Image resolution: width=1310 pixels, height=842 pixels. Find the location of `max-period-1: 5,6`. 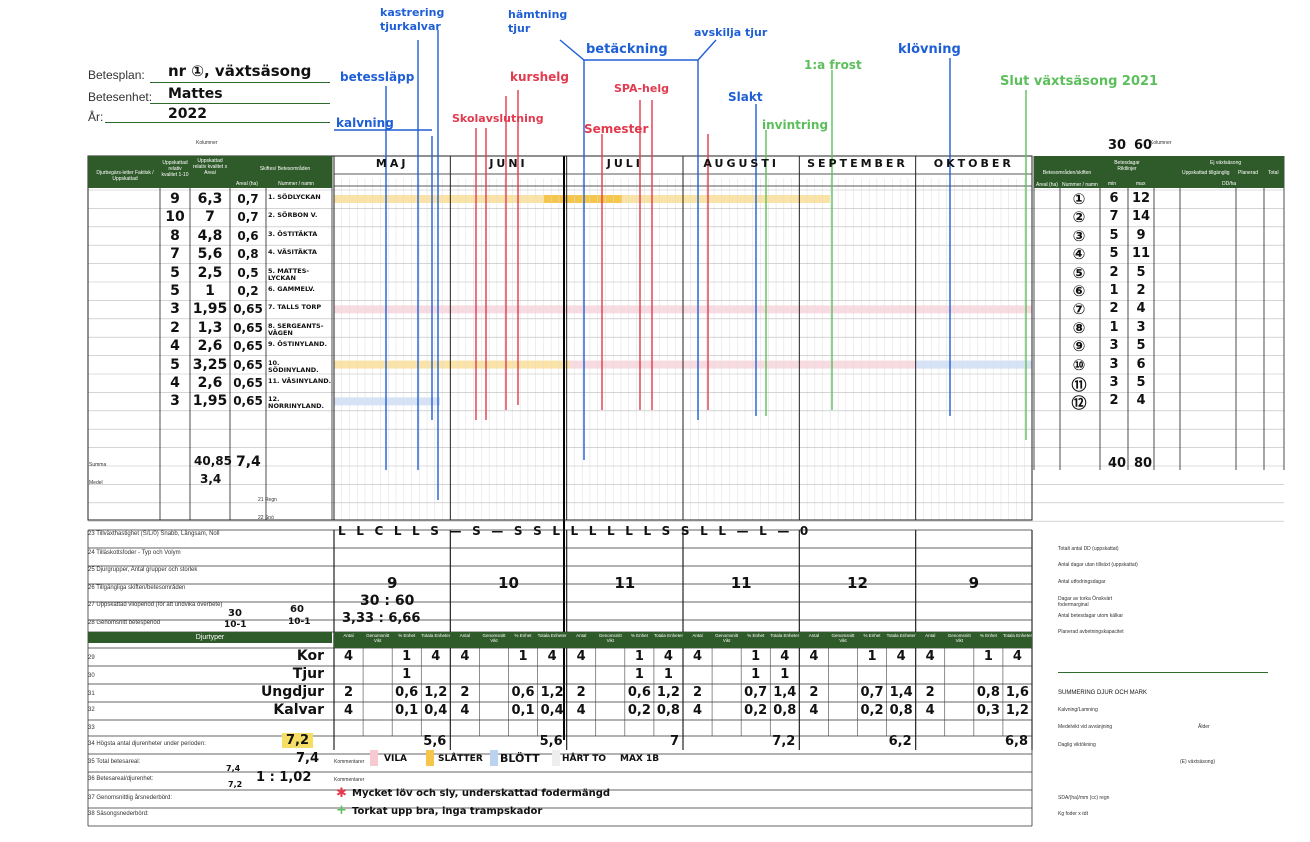

max-period-1: 5,6 is located at coordinates (551, 741).